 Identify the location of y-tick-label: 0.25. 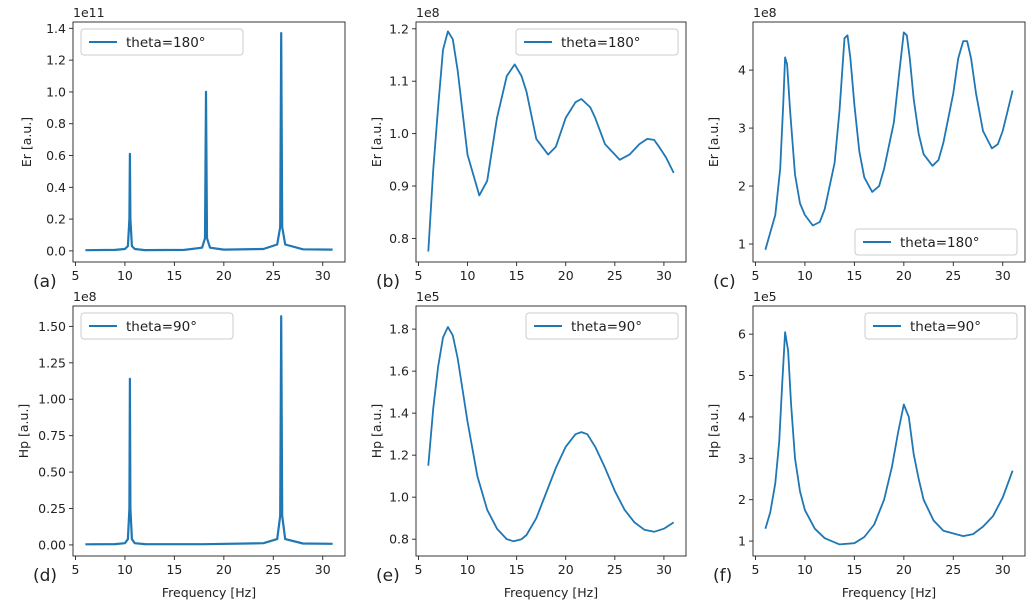
(52, 508).